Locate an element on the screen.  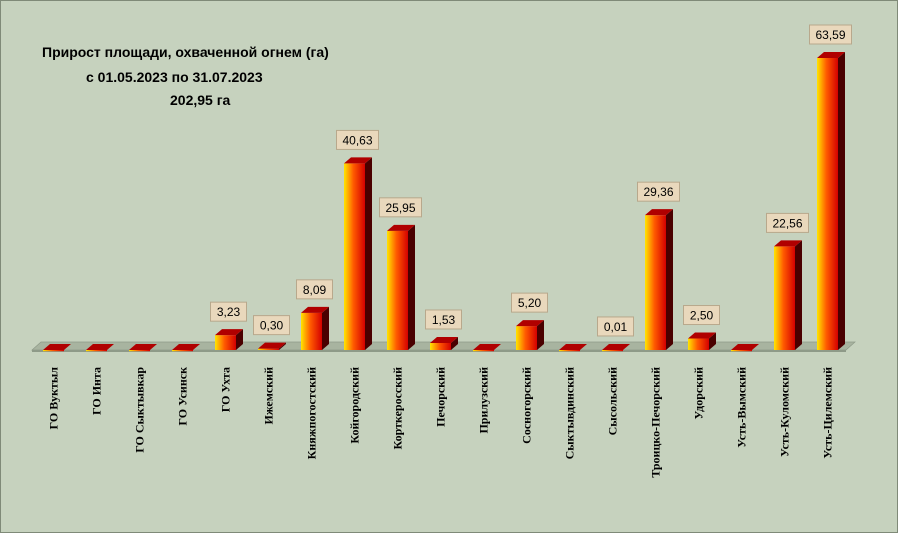
data-label-text: 40,63 is located at coordinates (357, 140).